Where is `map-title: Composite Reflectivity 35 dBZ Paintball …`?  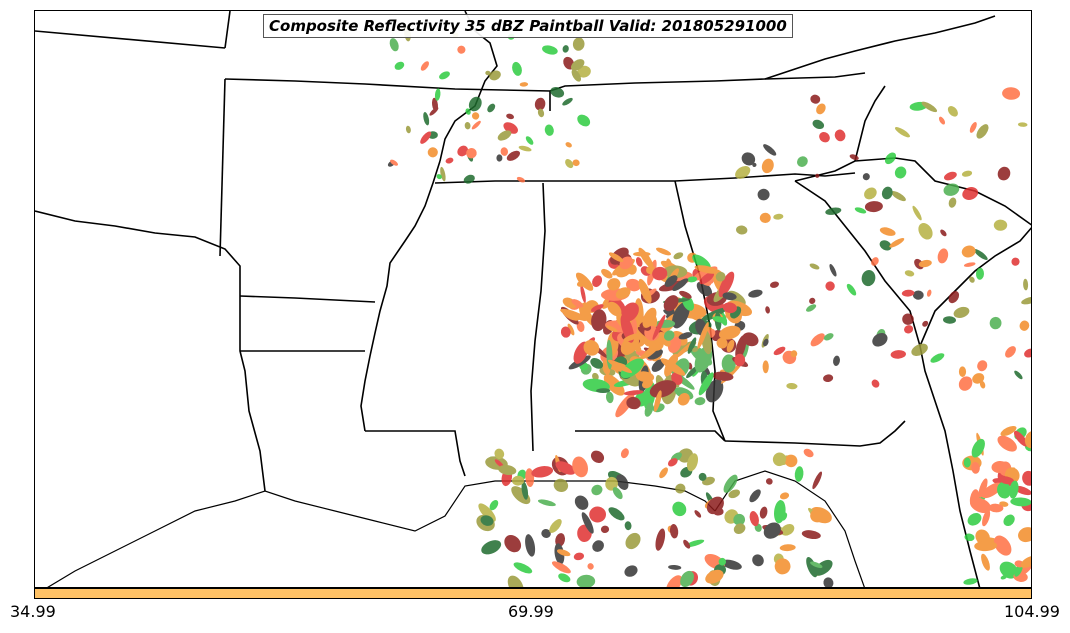 map-title: Composite Reflectivity 35 dBZ Paintball … is located at coordinates (528, 26).